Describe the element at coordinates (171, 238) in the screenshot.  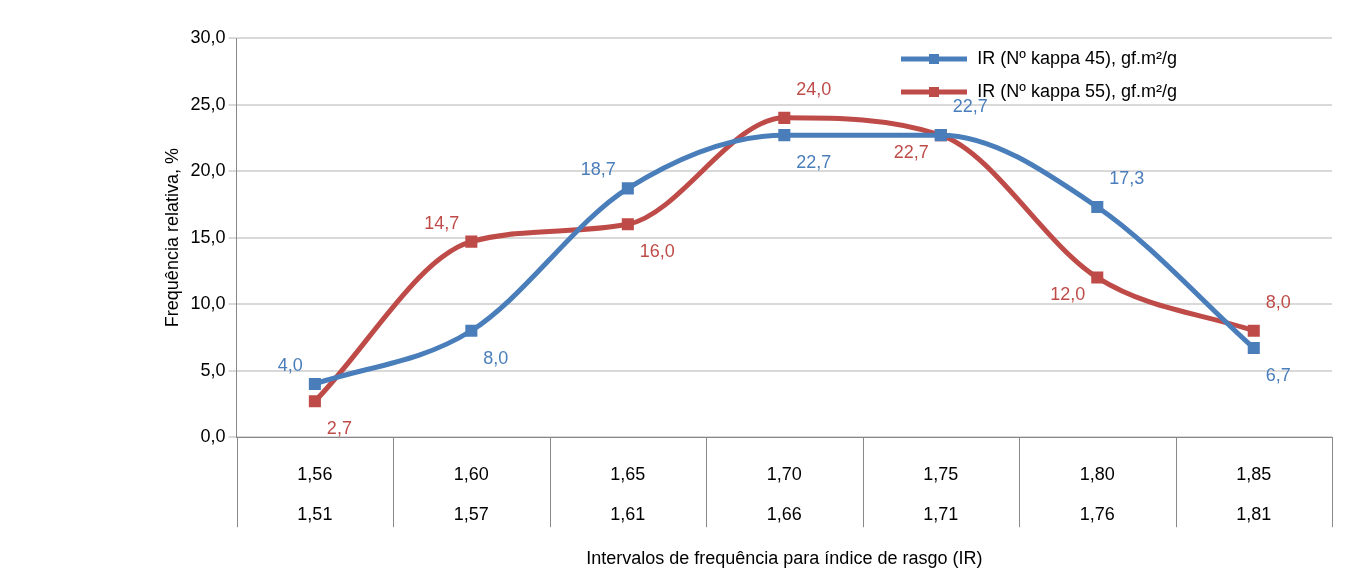
I see `y-axis-title: Frequência relativa, %` at that location.